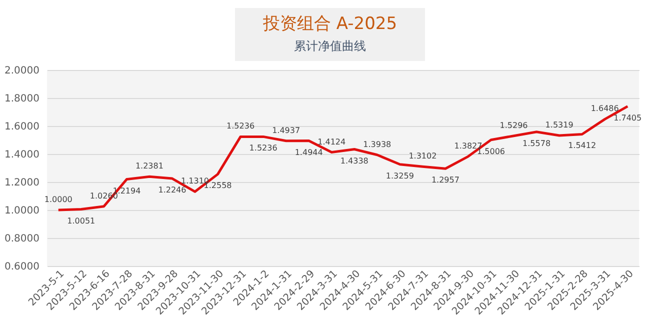 The image size is (660, 336). Describe the element at coordinates (22, 211) in the screenshot. I see `y-tick-label: 1.0000` at that location.